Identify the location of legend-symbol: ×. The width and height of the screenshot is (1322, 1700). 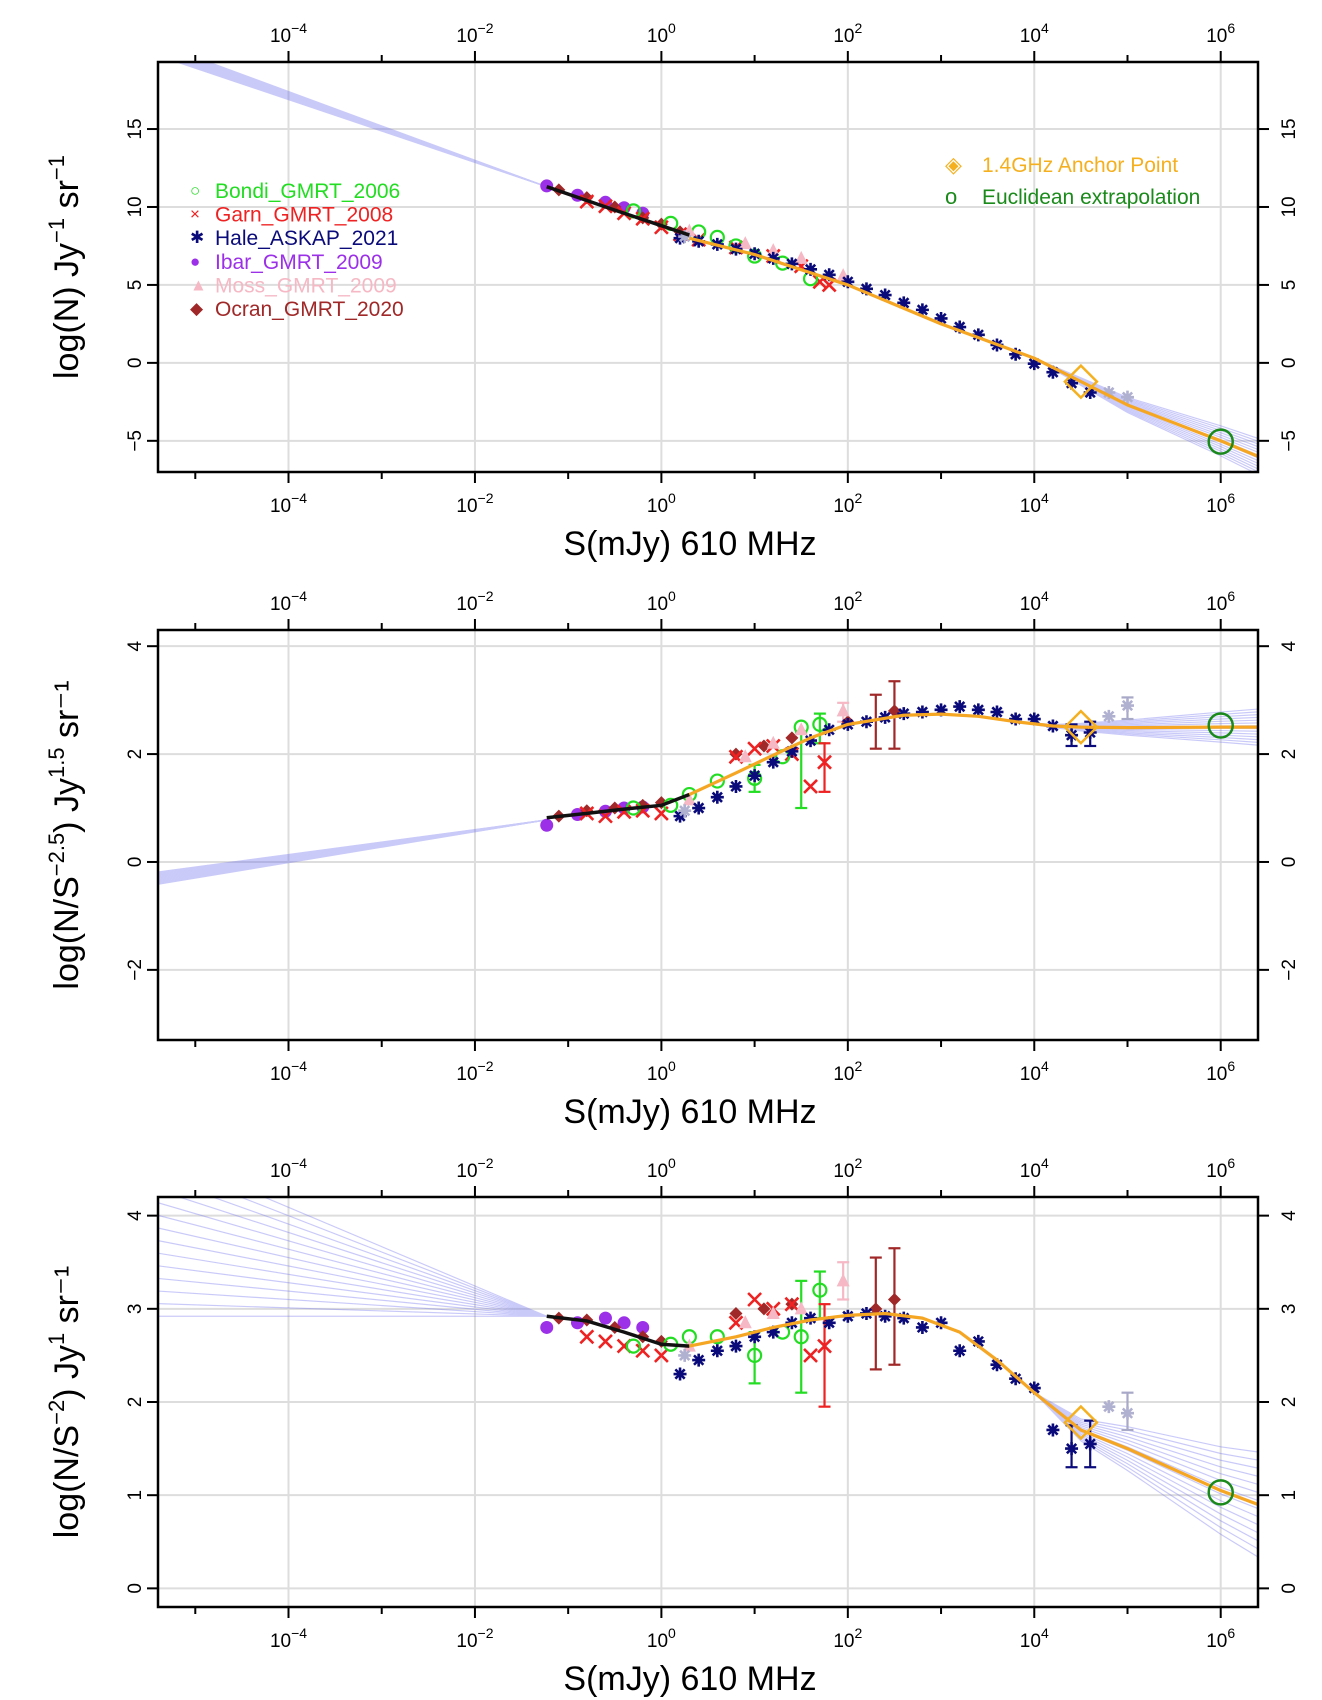
(195, 214).